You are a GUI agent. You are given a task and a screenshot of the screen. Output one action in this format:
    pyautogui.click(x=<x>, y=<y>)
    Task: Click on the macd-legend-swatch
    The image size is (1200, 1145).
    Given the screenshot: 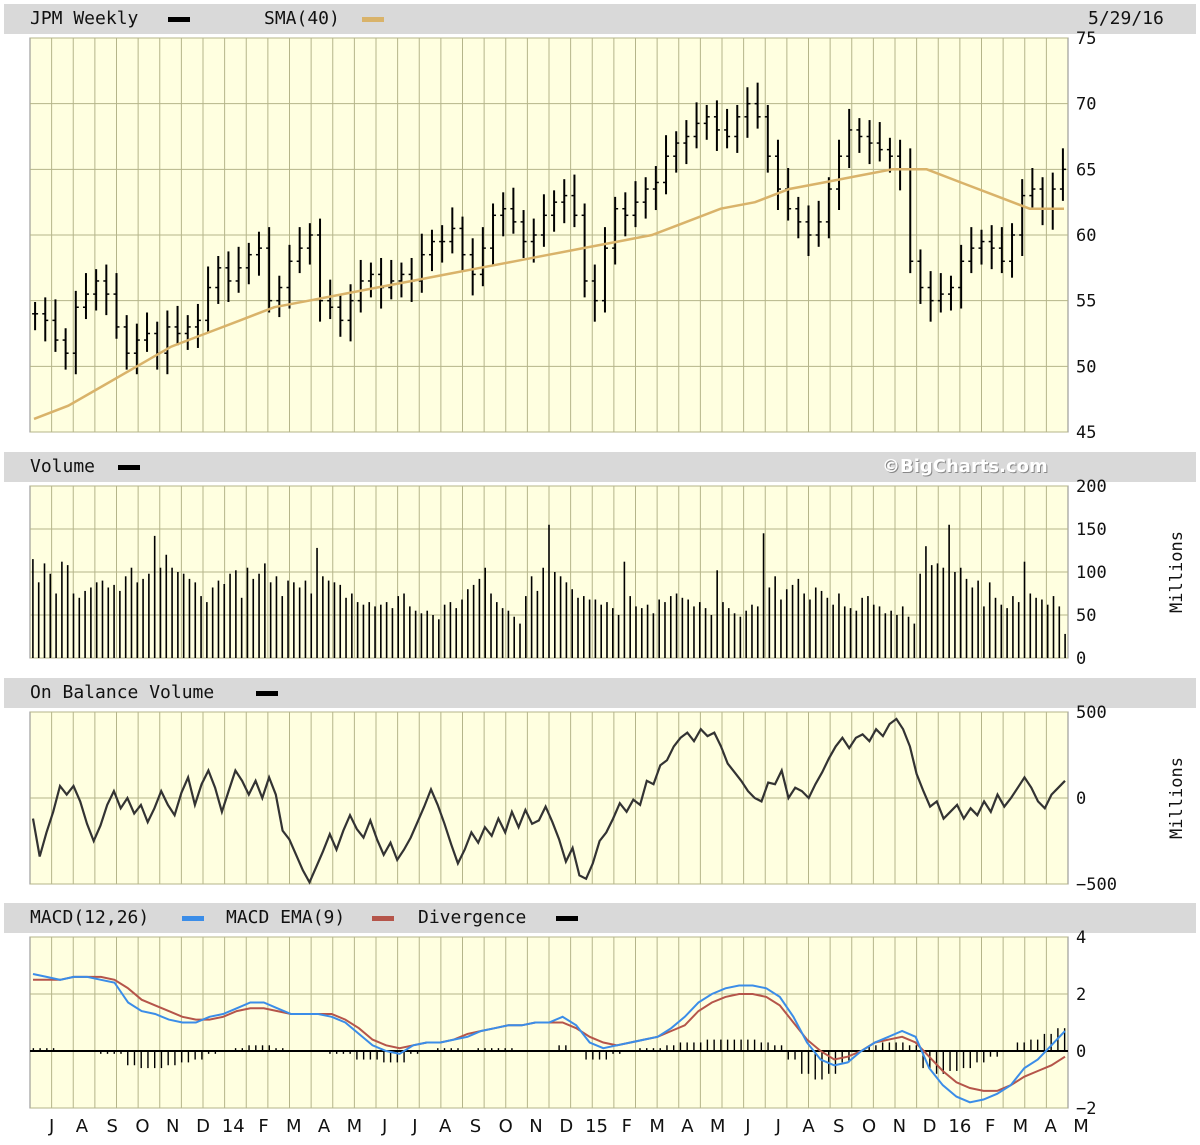 What is the action you would take?
    pyautogui.click(x=193, y=918)
    